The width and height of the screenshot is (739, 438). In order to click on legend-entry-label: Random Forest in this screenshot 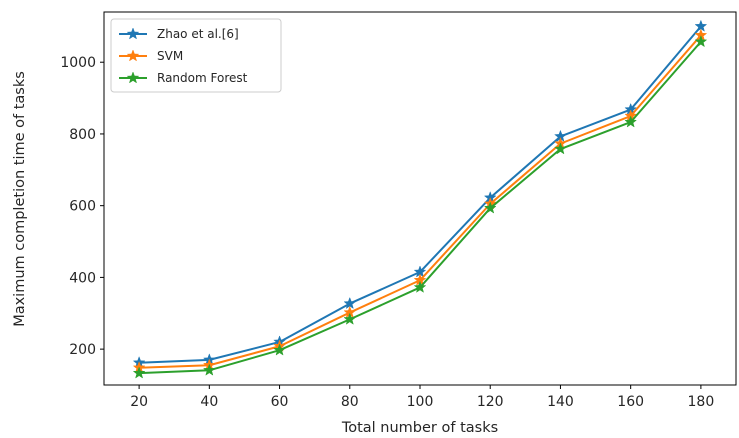, I will do `click(202, 78)`.